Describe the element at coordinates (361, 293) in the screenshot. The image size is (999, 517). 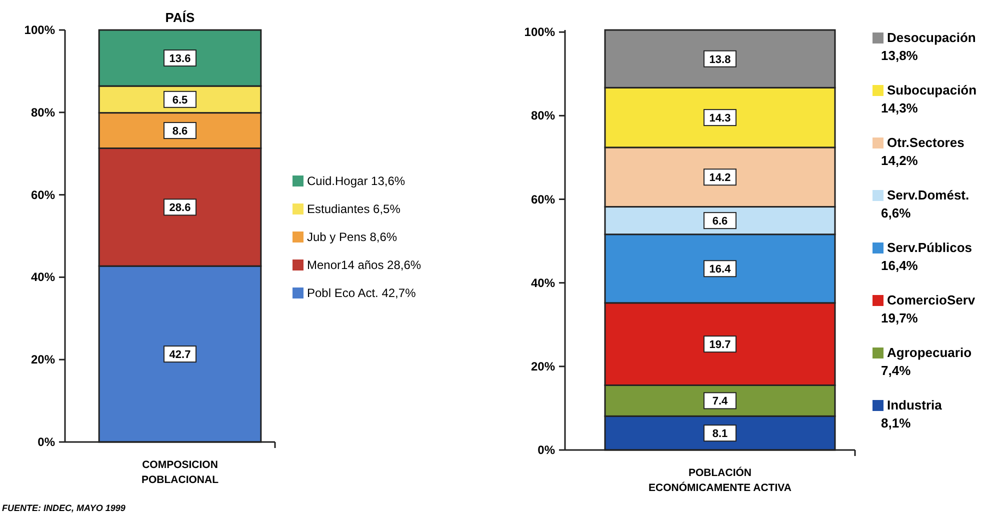
I see `text: Pobl Eco Act. 42,7%` at that location.